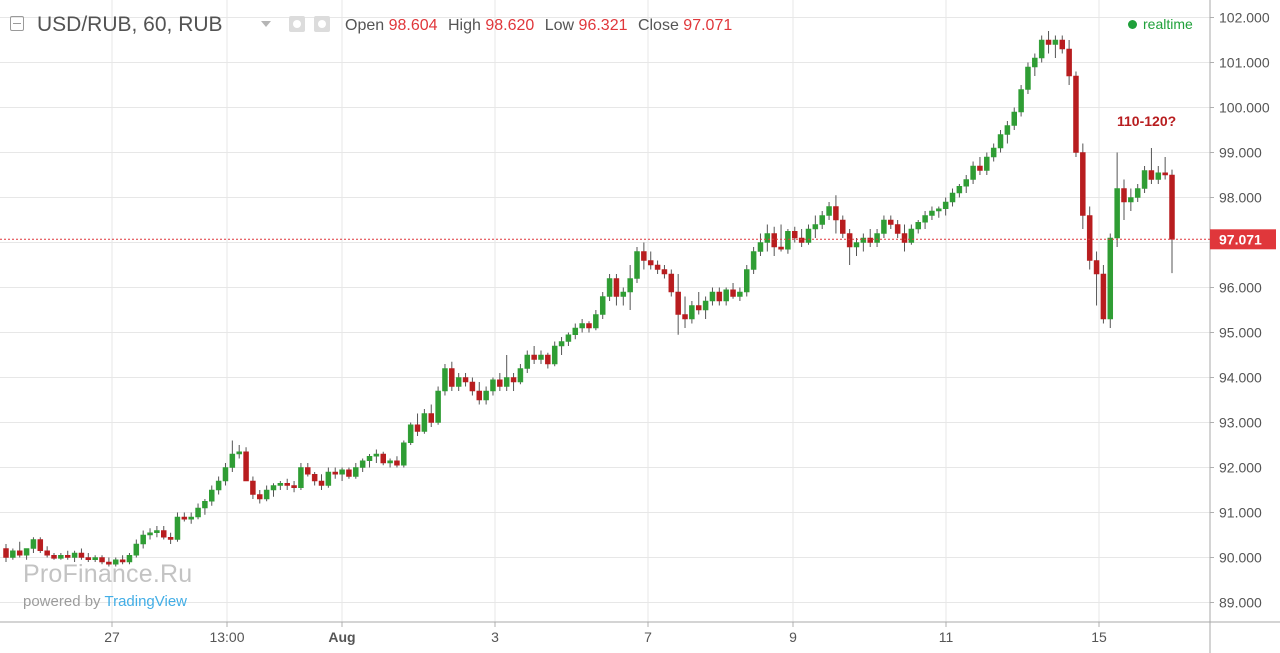 The image size is (1280, 653). Describe the element at coordinates (266, 24) in the screenshot. I see `chevron-down-icon` at that location.